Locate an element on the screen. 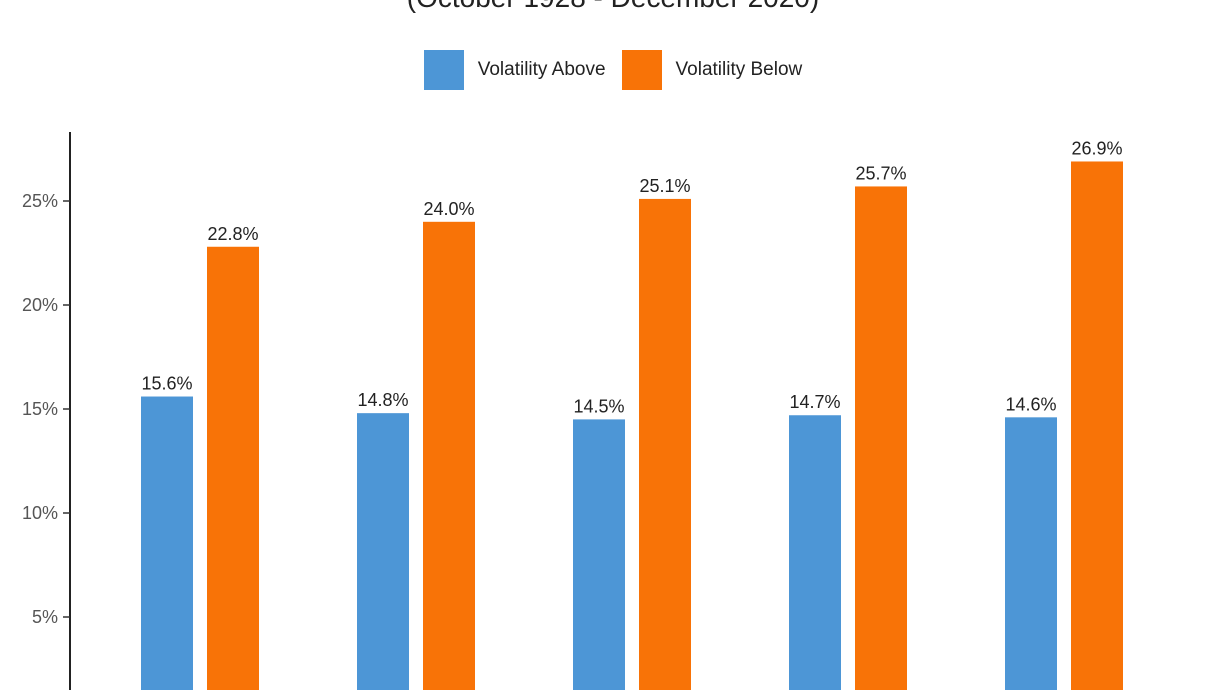 Image resolution: width=1226 pixels, height=690 pixels. legend-item-above: Volatility Above is located at coordinates (514, 70).